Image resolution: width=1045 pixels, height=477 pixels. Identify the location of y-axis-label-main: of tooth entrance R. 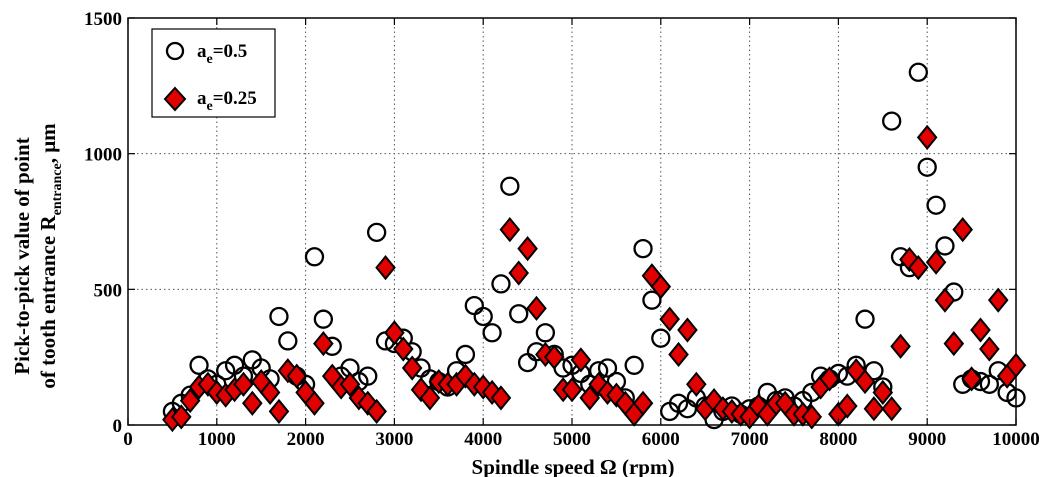
(48, 302).